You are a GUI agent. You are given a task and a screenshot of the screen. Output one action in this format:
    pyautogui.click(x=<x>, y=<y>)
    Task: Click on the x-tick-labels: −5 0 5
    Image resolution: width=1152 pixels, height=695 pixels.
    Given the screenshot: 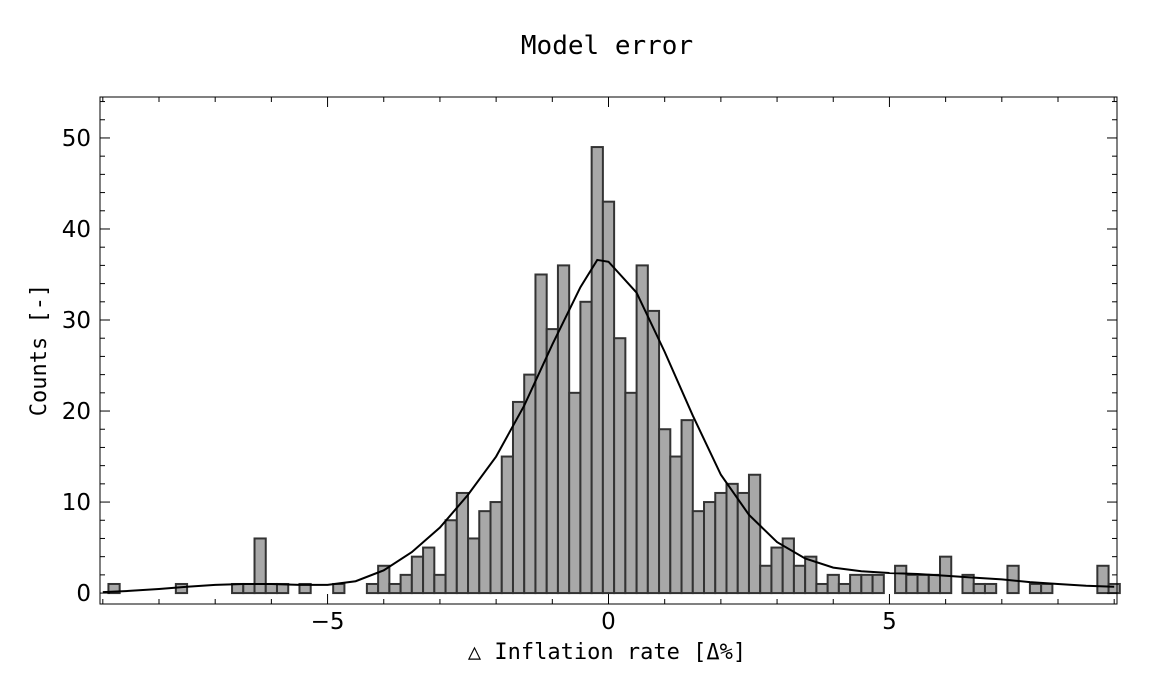 What is the action you would take?
    pyautogui.click(x=604, y=622)
    